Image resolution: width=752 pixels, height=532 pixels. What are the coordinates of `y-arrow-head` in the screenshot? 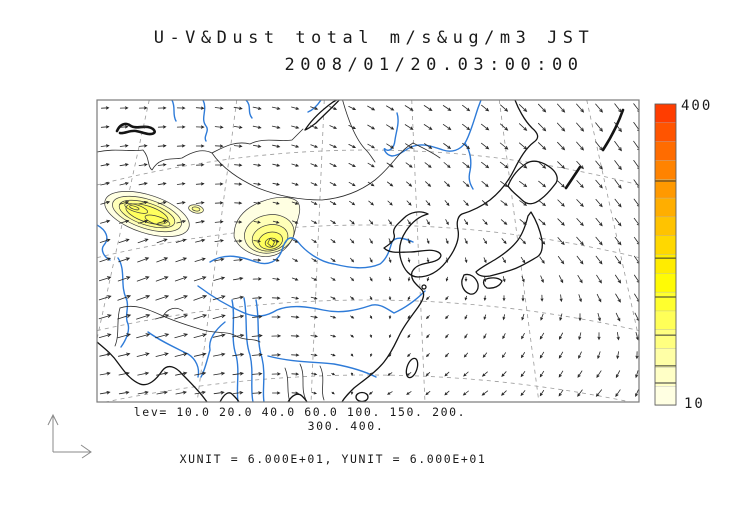 It's located at (53, 419).